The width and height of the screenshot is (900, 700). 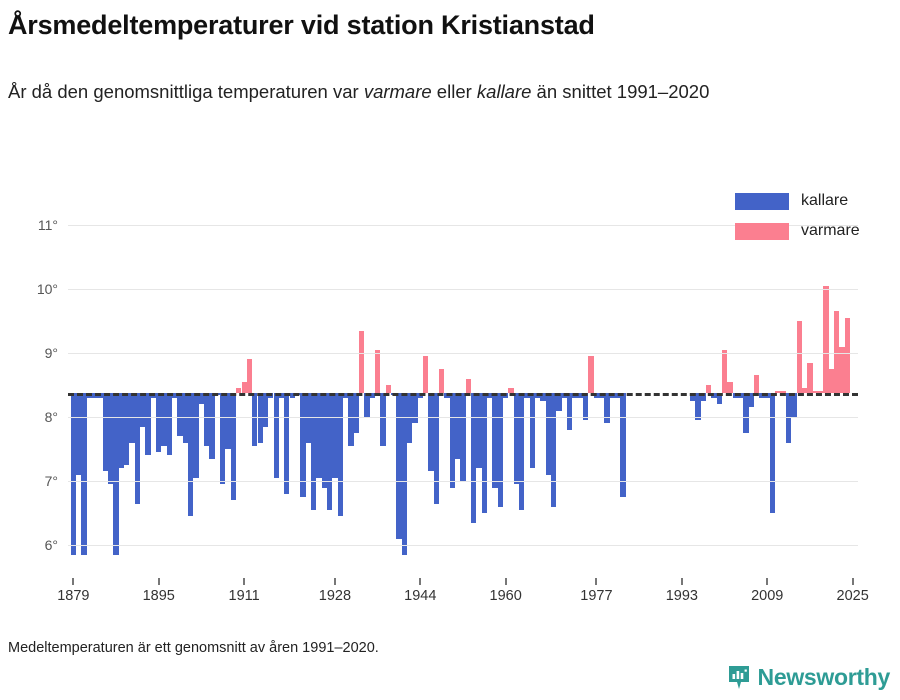 What do you see at coordinates (797, 231) in the screenshot?
I see `legend-item-varmare: varmare` at bounding box center [797, 231].